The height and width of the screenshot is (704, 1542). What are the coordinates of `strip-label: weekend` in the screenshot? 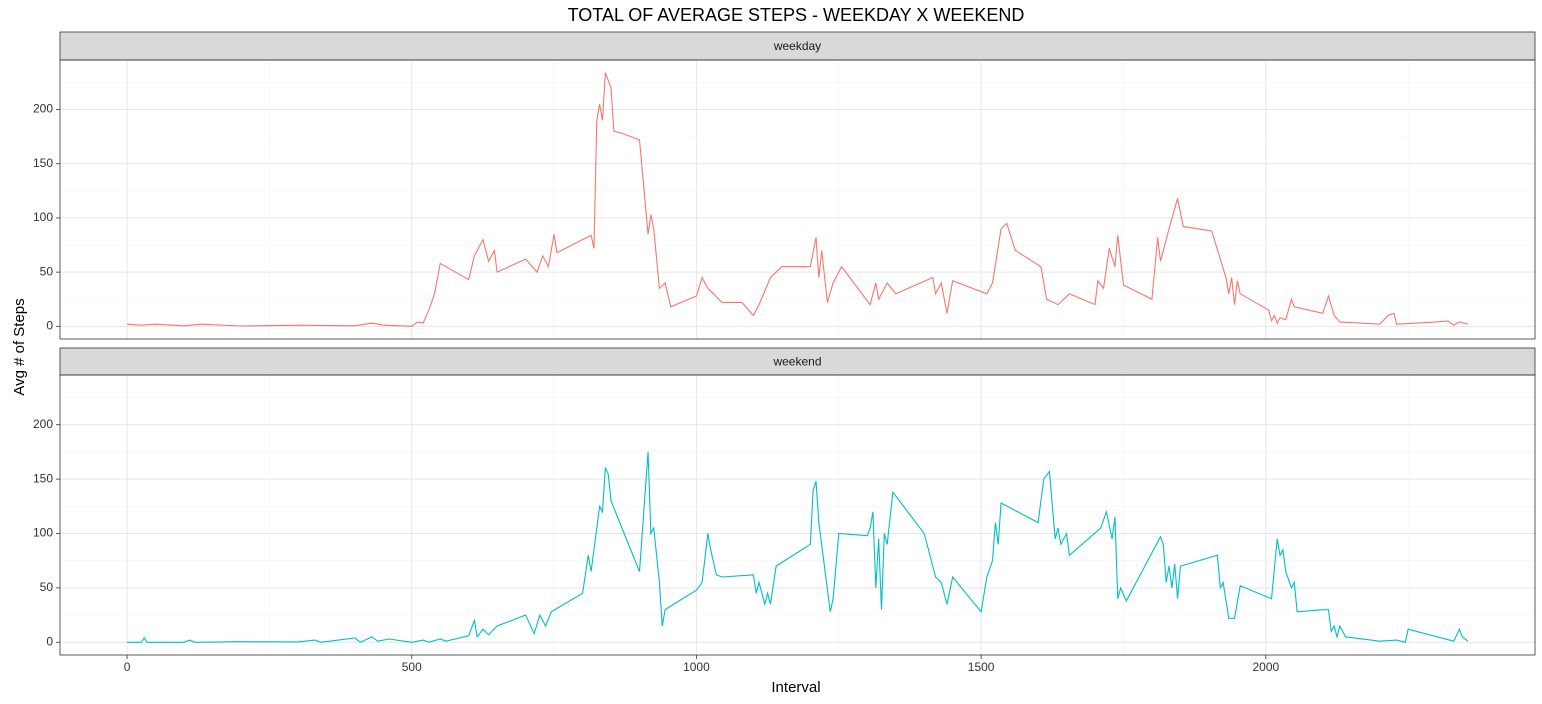 It's located at (796, 362).